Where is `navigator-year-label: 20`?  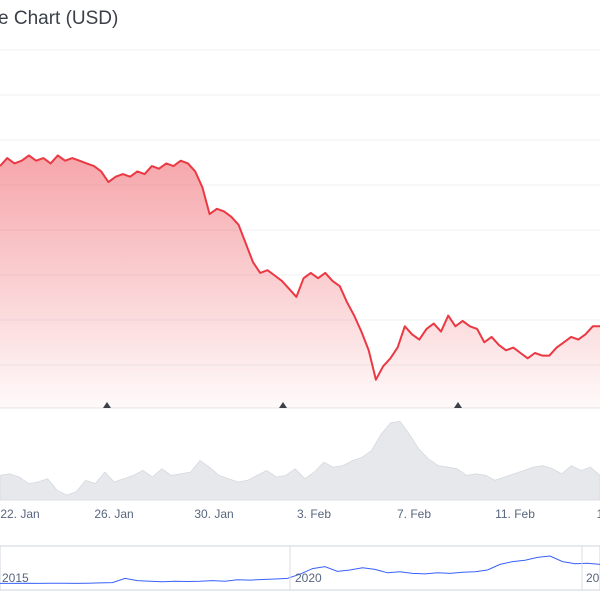 navigator-year-label: 20 is located at coordinates (593, 578).